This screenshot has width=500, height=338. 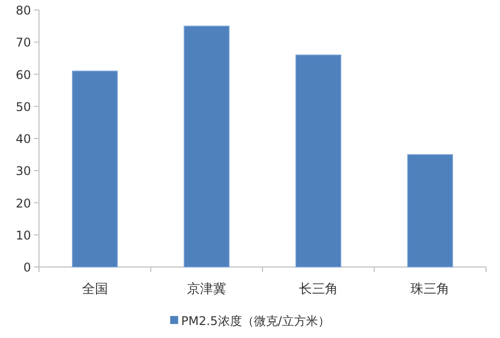 I want to click on legend: PM2.5浓度（微克/立方米）, so click(x=250, y=321).